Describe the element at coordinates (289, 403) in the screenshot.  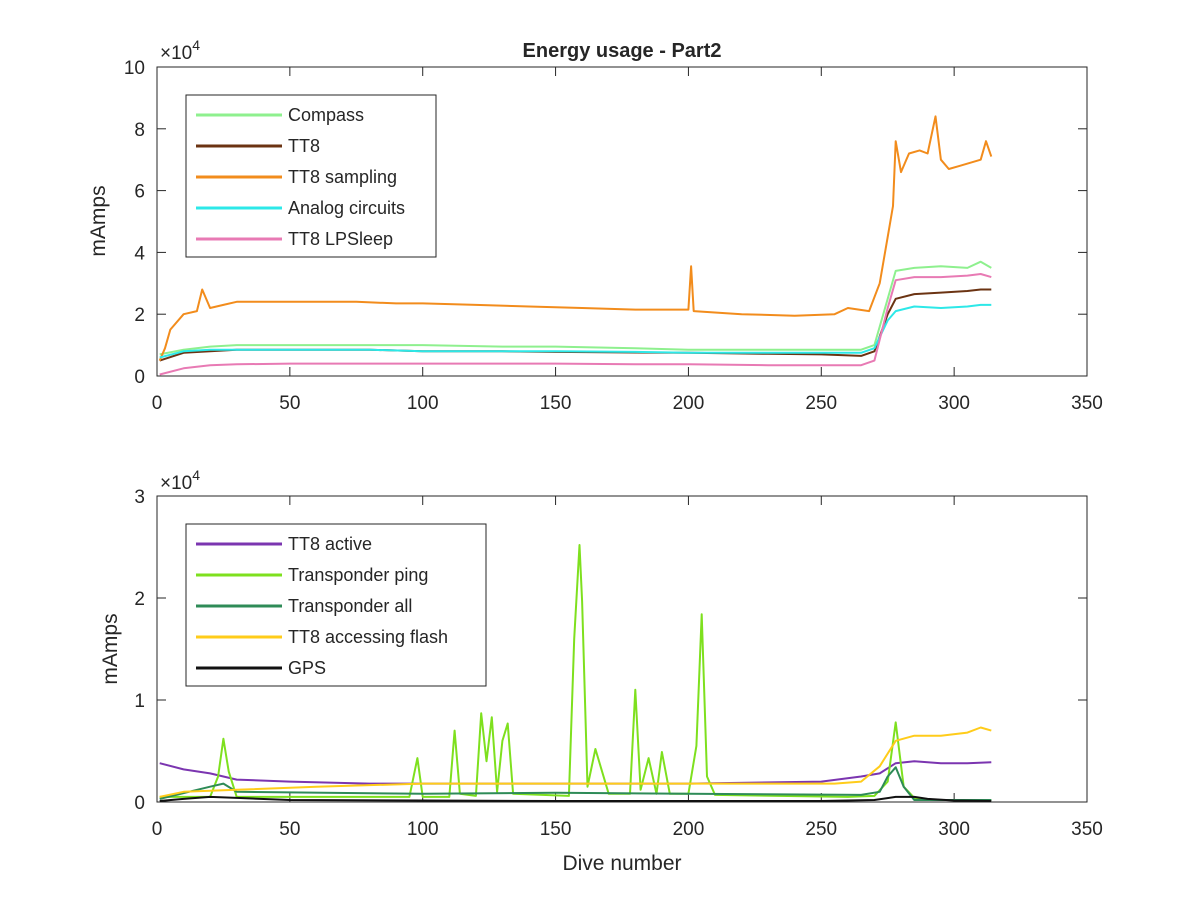
I see `top-chart-x-tick-label: 50` at that location.